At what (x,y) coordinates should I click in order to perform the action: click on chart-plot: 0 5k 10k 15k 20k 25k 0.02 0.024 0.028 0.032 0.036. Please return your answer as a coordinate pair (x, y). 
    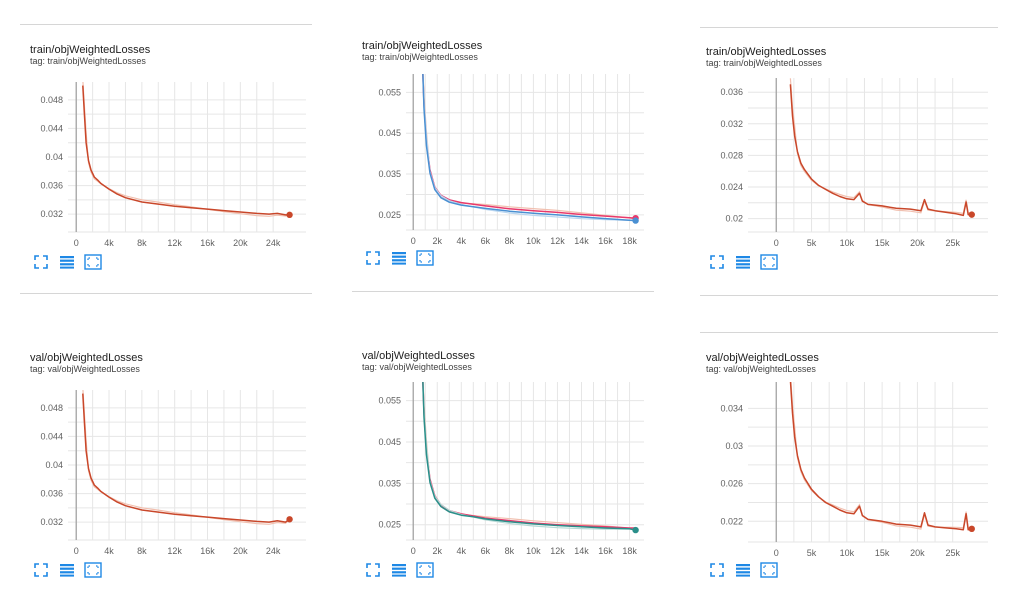
    Looking at the image, I should click on (854, 163).